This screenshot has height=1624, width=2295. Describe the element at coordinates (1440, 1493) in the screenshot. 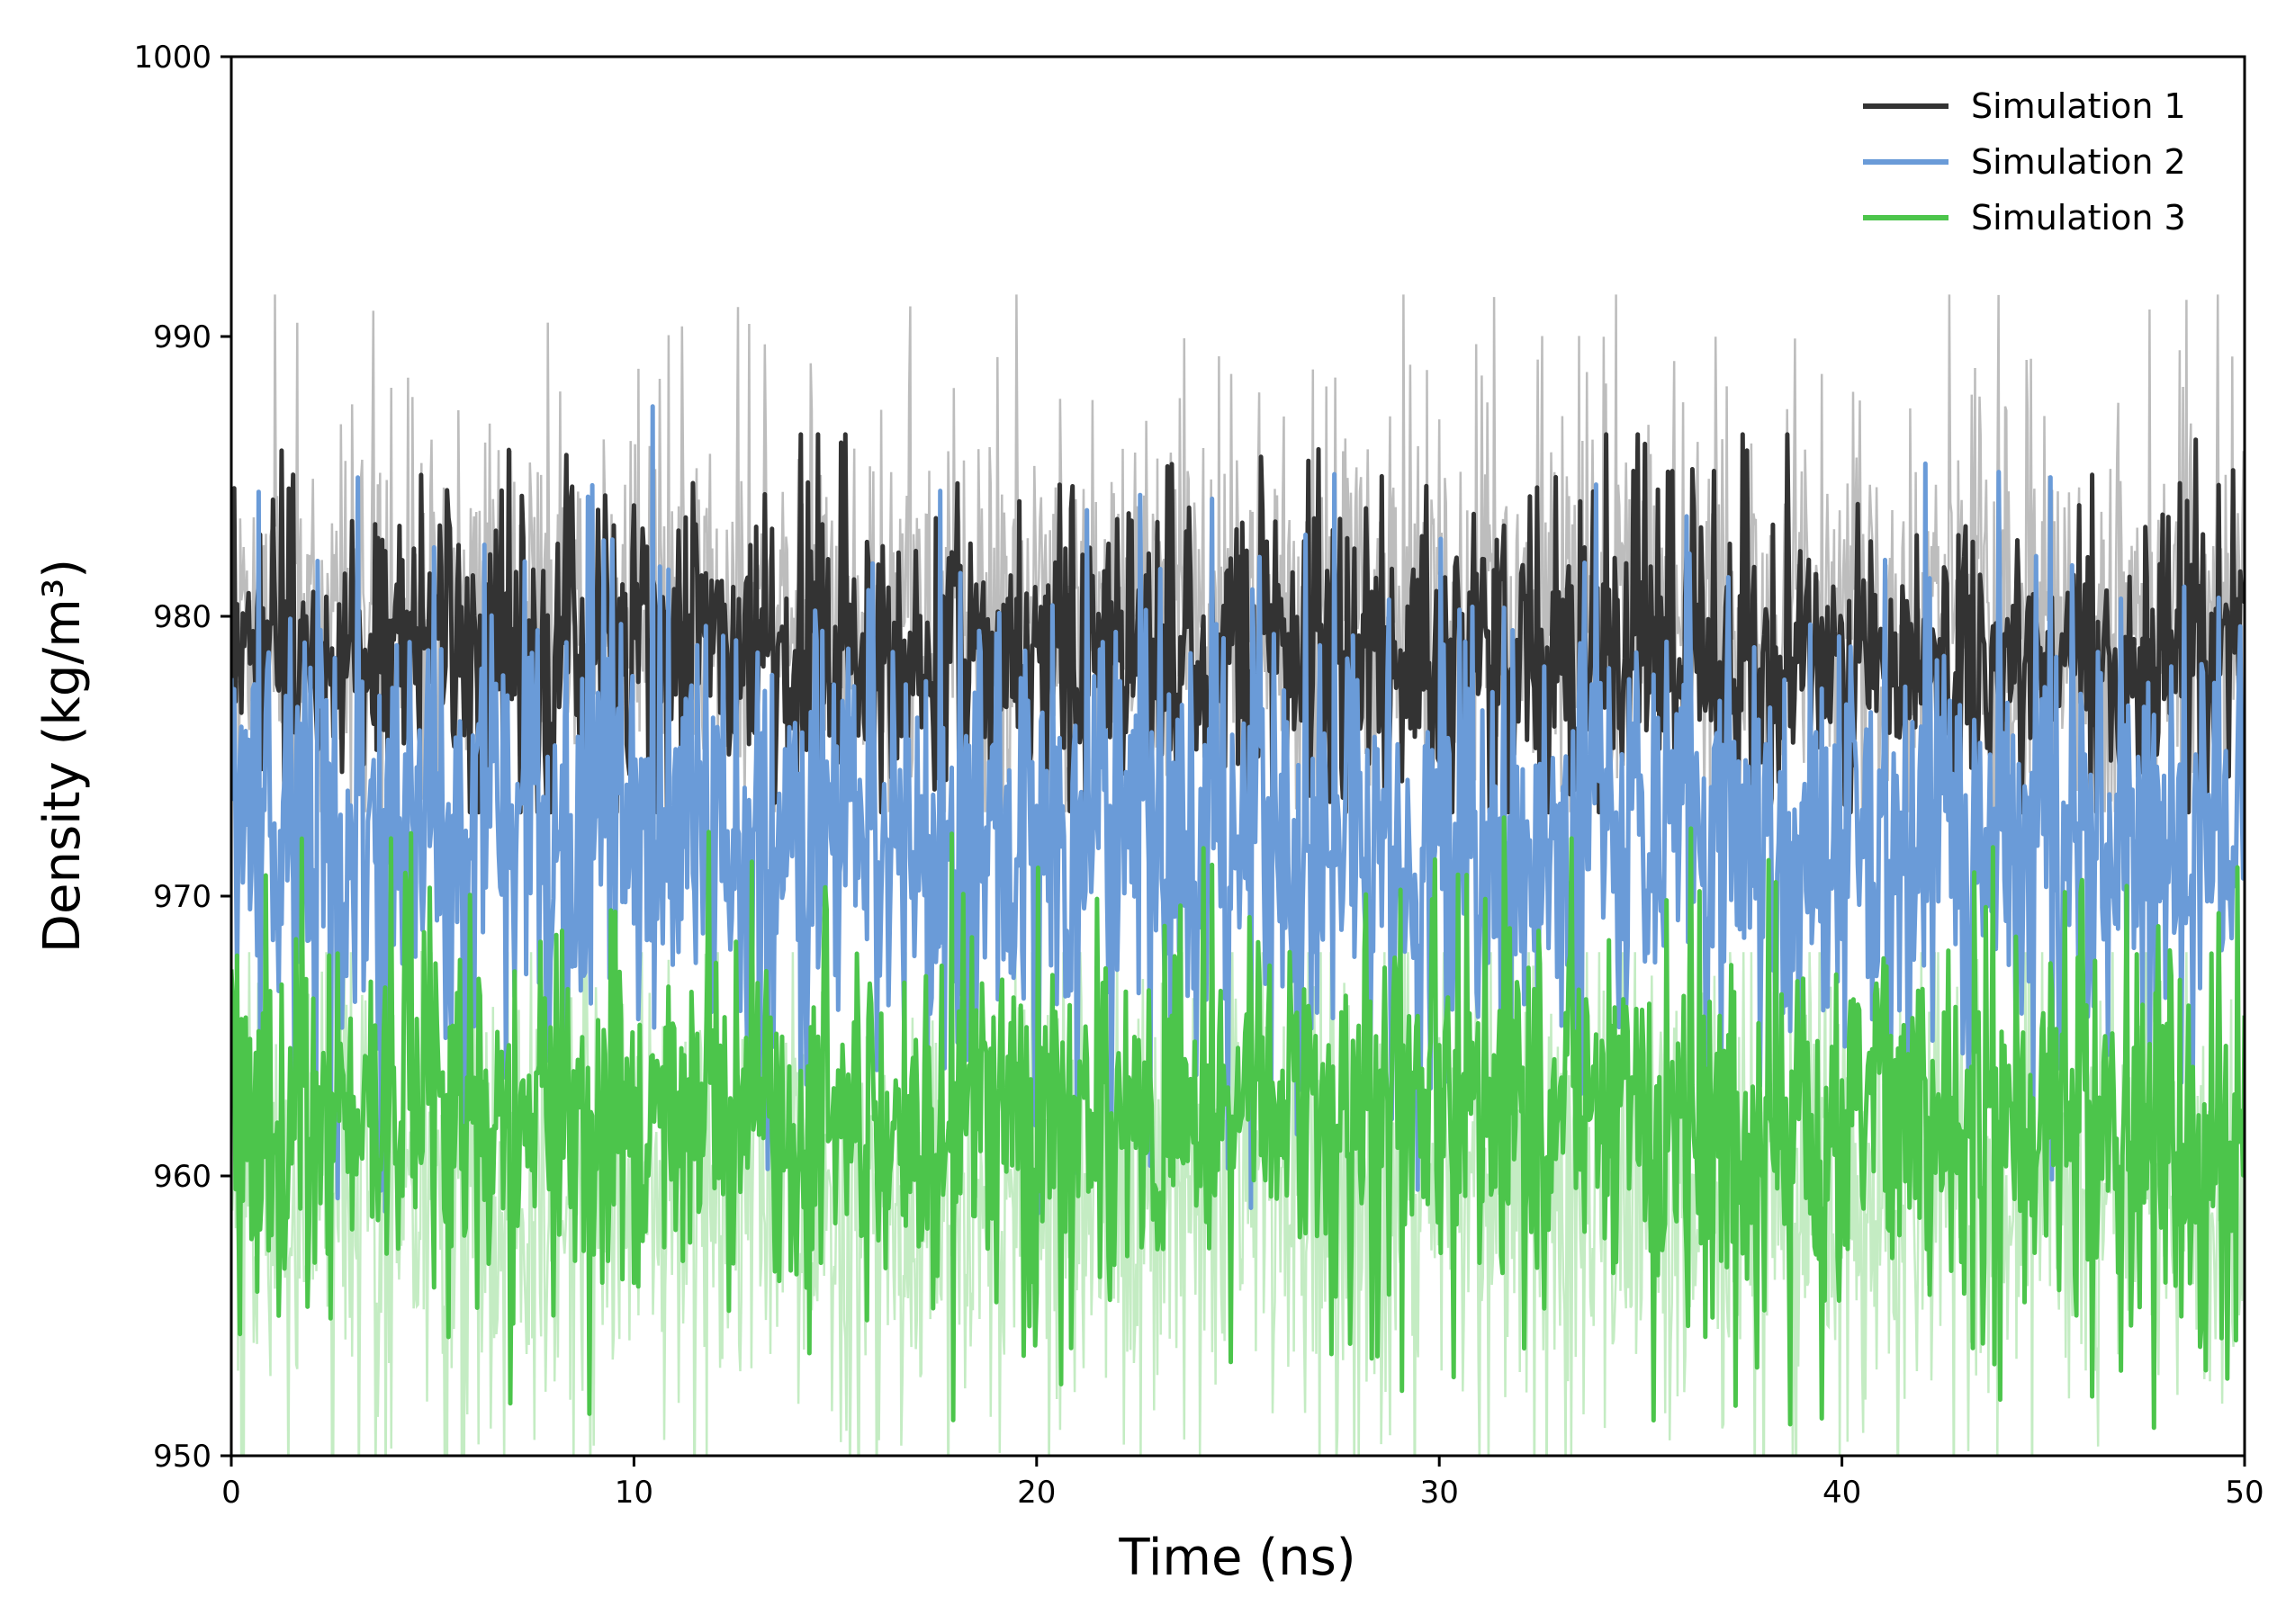

I see `x-tick-label: 30` at that location.